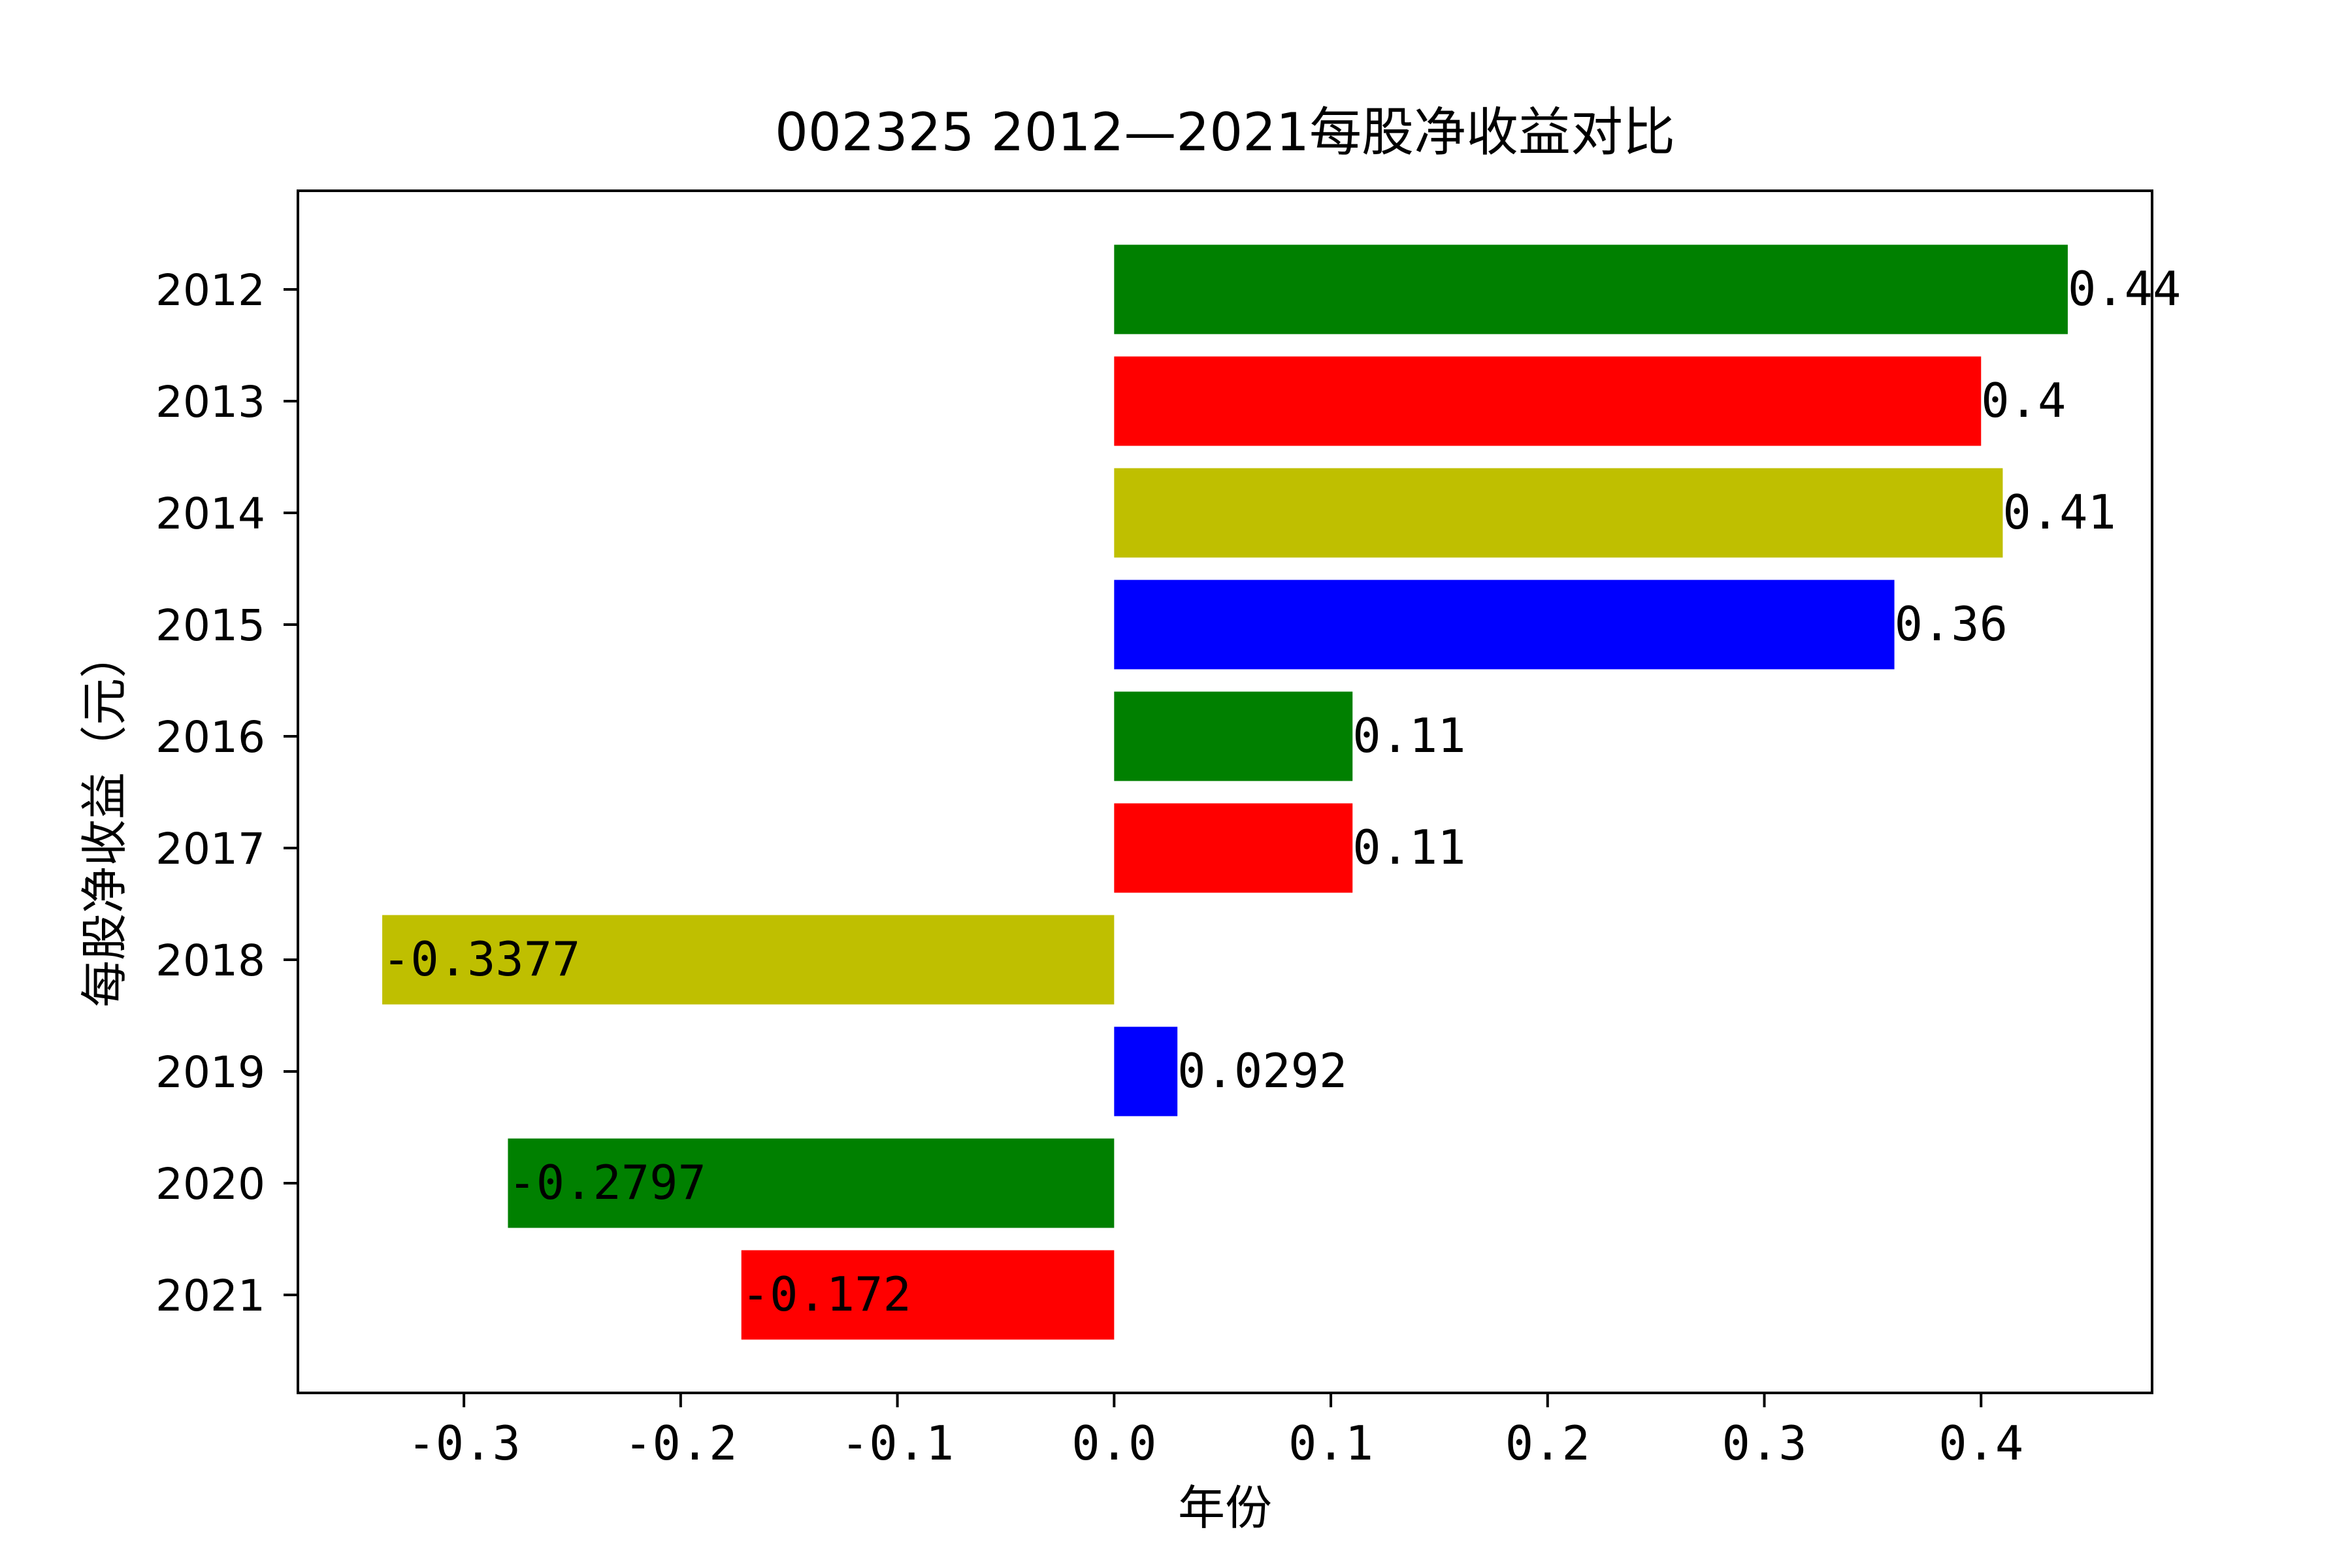 The image size is (2352, 1568). What do you see at coordinates (1764, 1443) in the screenshot?
I see `x-tick-label-6: 0.3` at bounding box center [1764, 1443].